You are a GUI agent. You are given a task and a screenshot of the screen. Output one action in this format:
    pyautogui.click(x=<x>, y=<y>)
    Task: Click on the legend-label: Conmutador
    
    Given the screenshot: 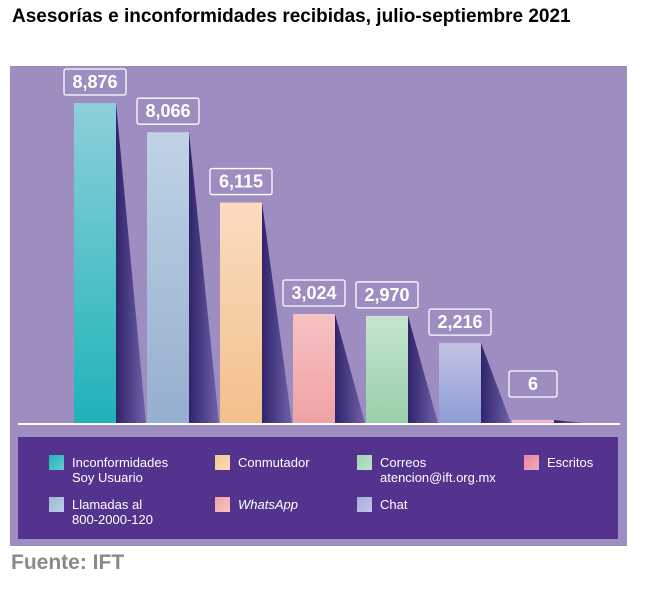 What is the action you would take?
    pyautogui.click(x=274, y=462)
    